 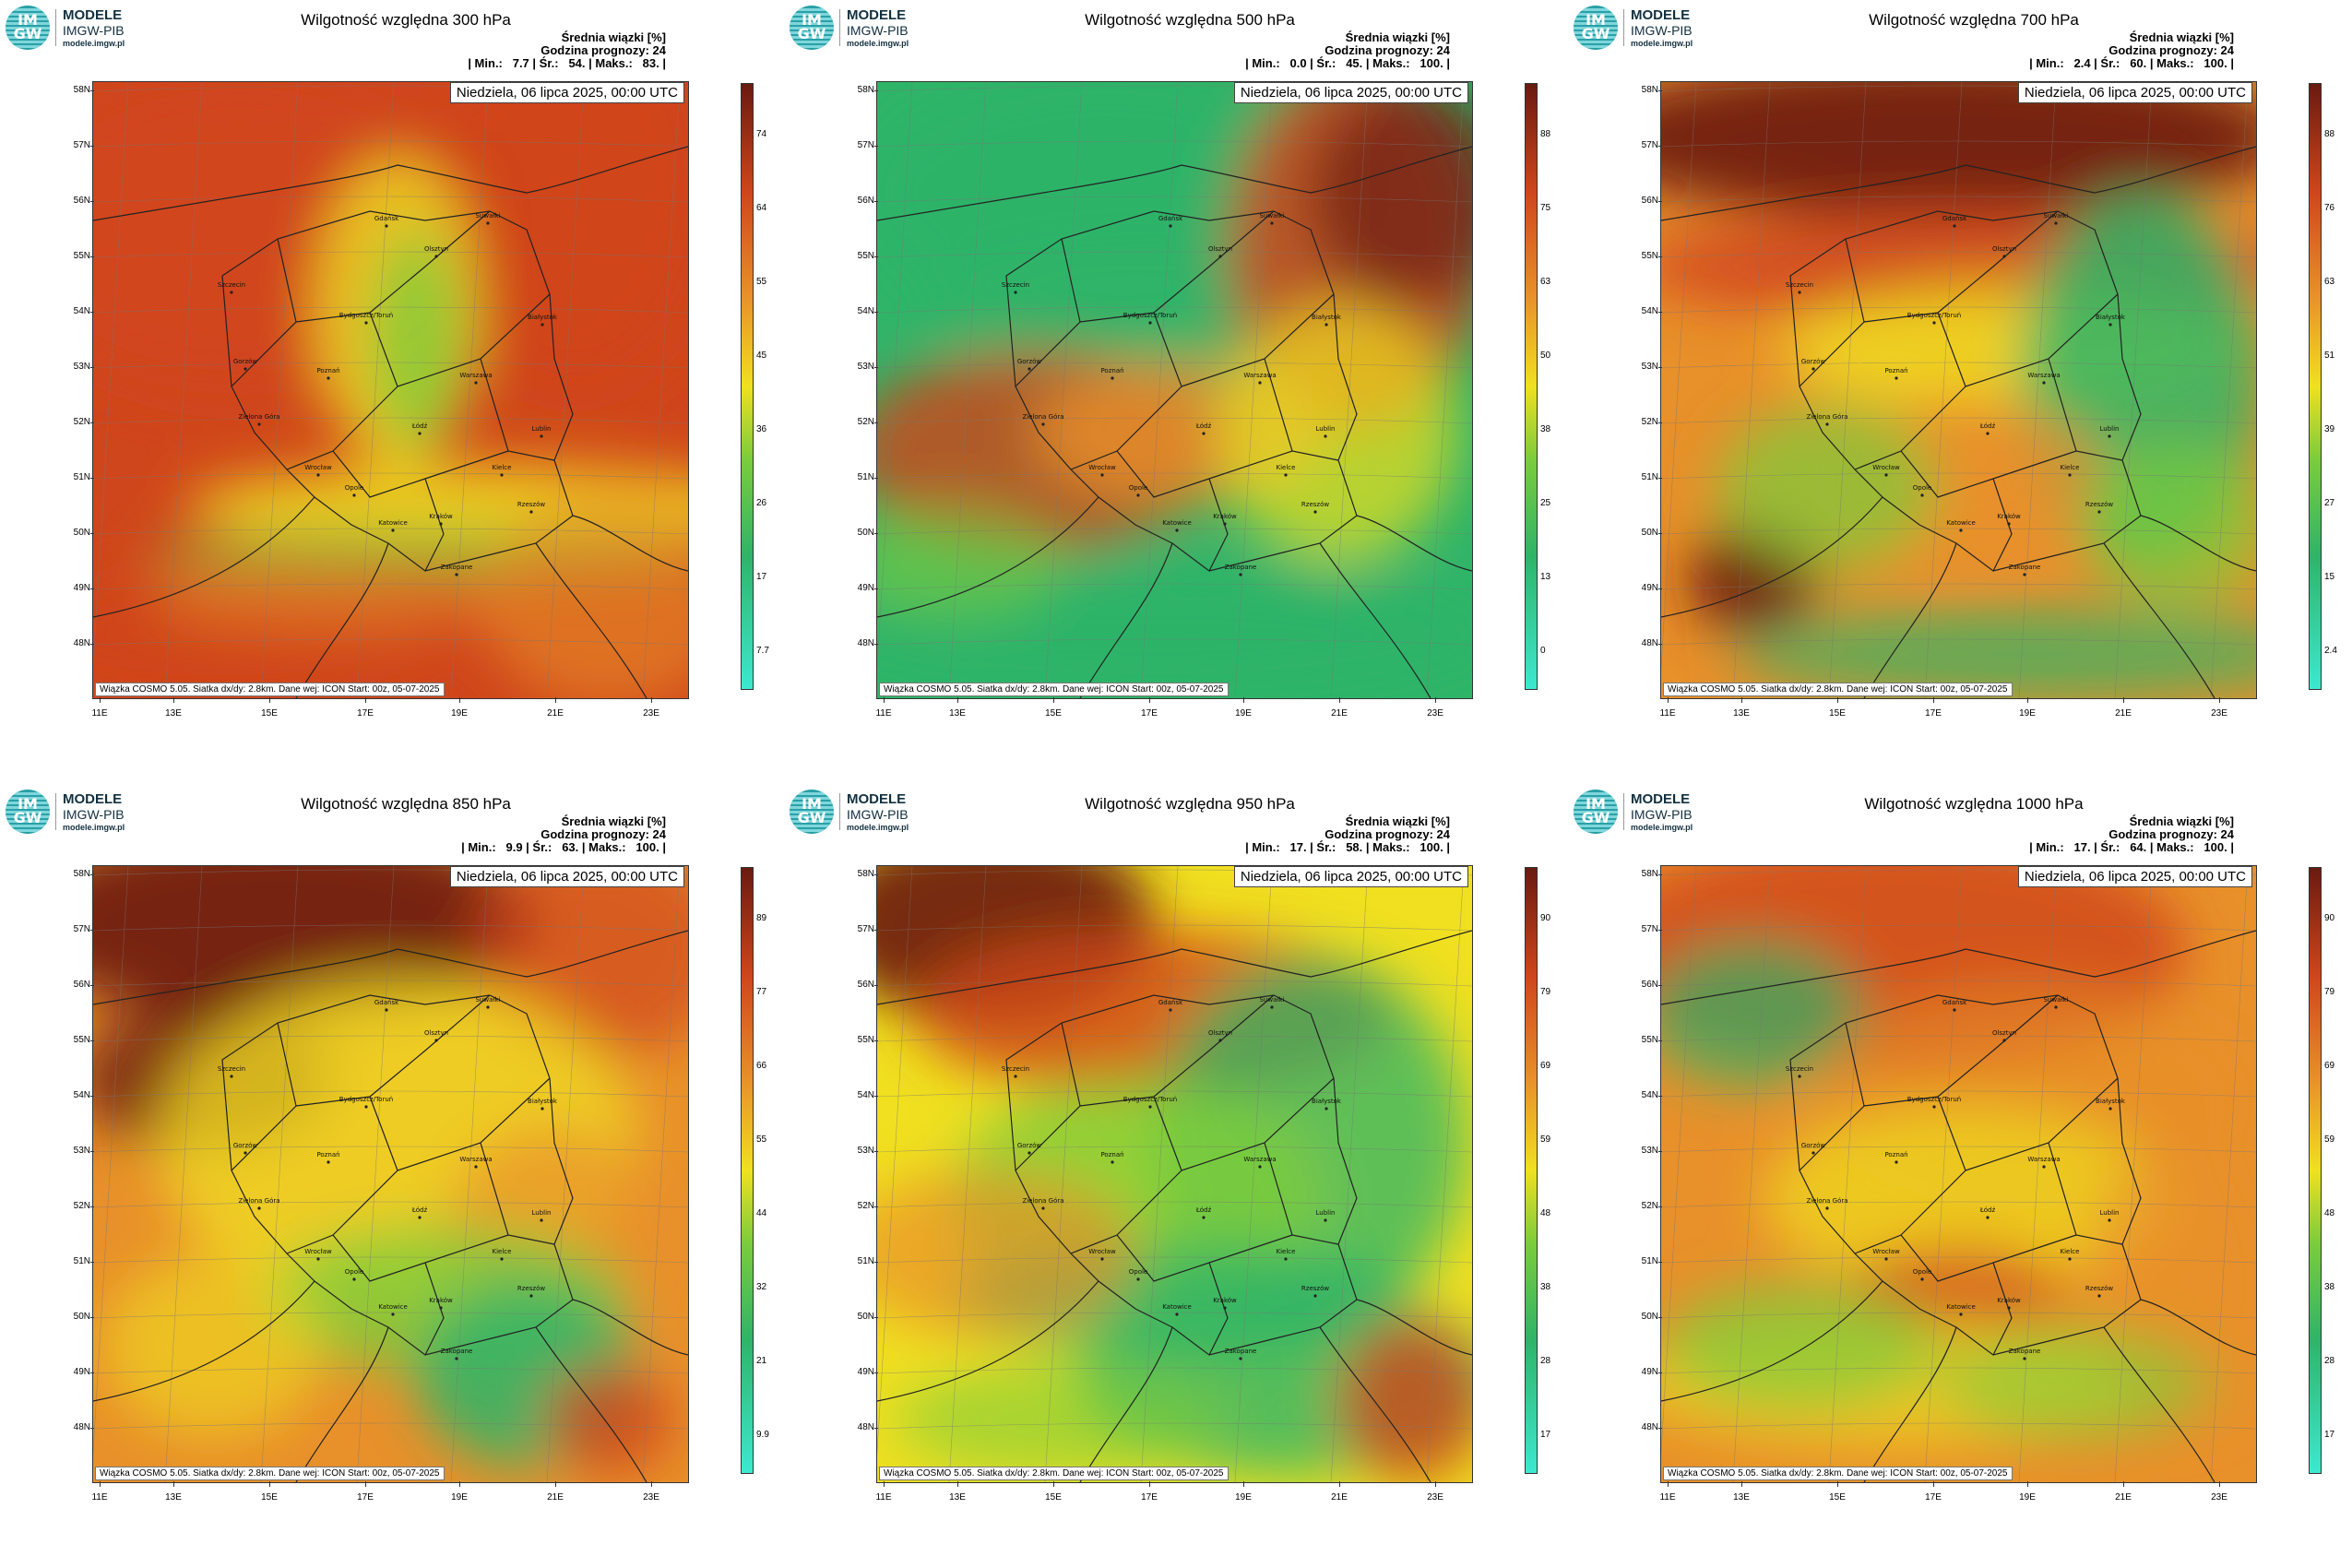 What do you see at coordinates (761, 1213) in the screenshot?
I see `colorbar-label: 44` at bounding box center [761, 1213].